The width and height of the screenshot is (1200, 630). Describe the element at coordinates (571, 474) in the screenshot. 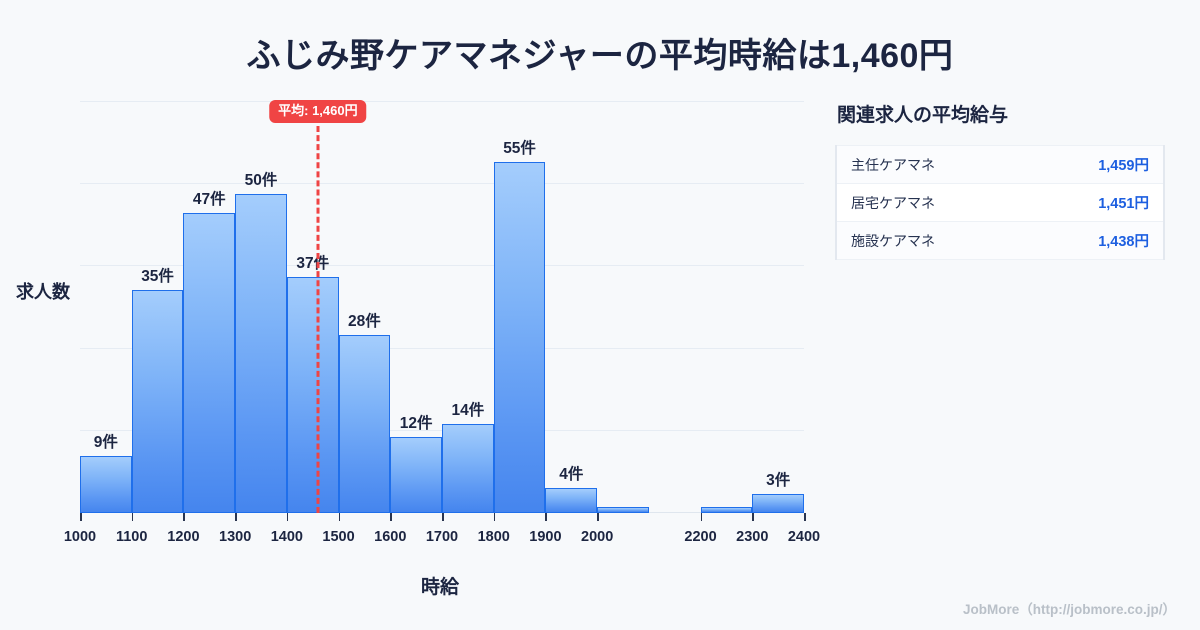

I see `bar-value-label: 4件` at that location.